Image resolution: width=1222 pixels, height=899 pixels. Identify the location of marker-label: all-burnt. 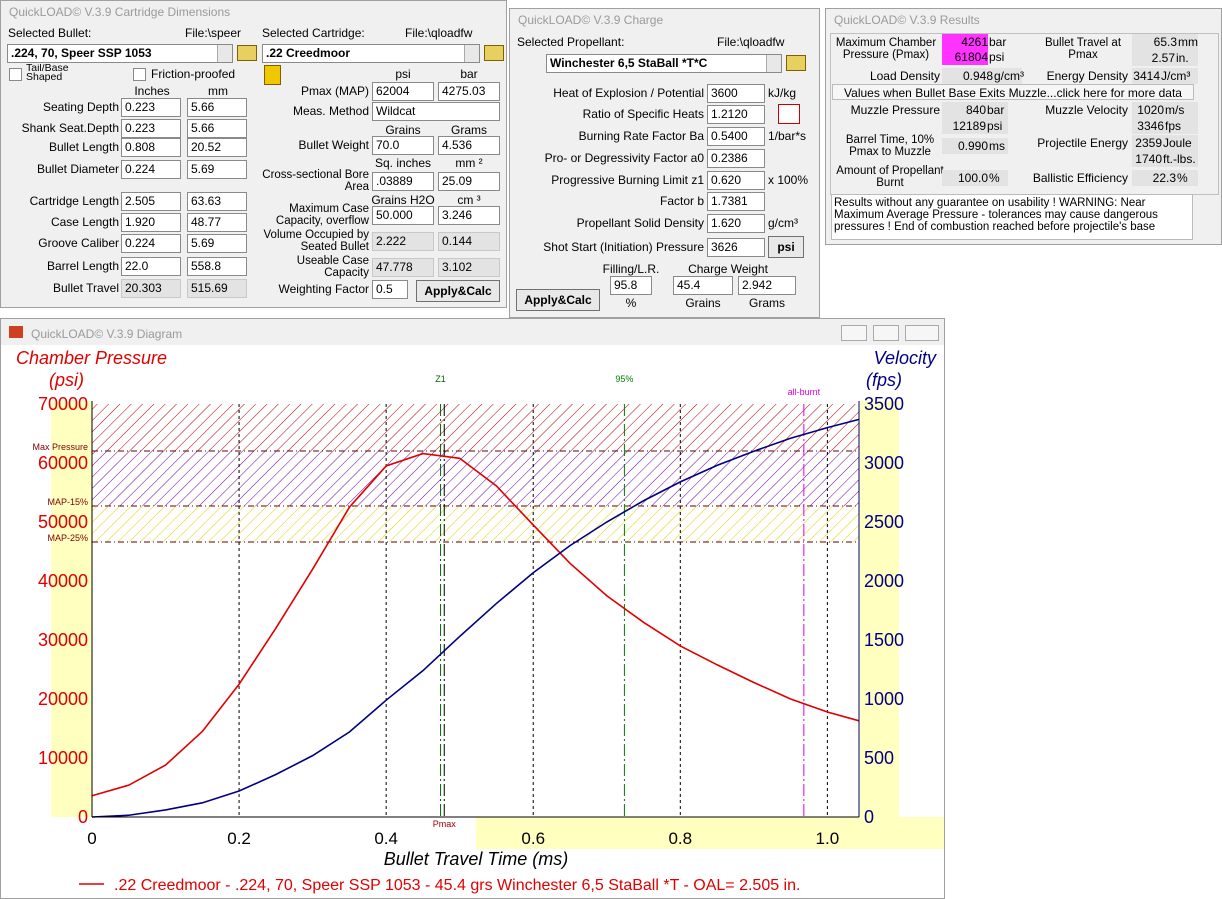
(804, 392).